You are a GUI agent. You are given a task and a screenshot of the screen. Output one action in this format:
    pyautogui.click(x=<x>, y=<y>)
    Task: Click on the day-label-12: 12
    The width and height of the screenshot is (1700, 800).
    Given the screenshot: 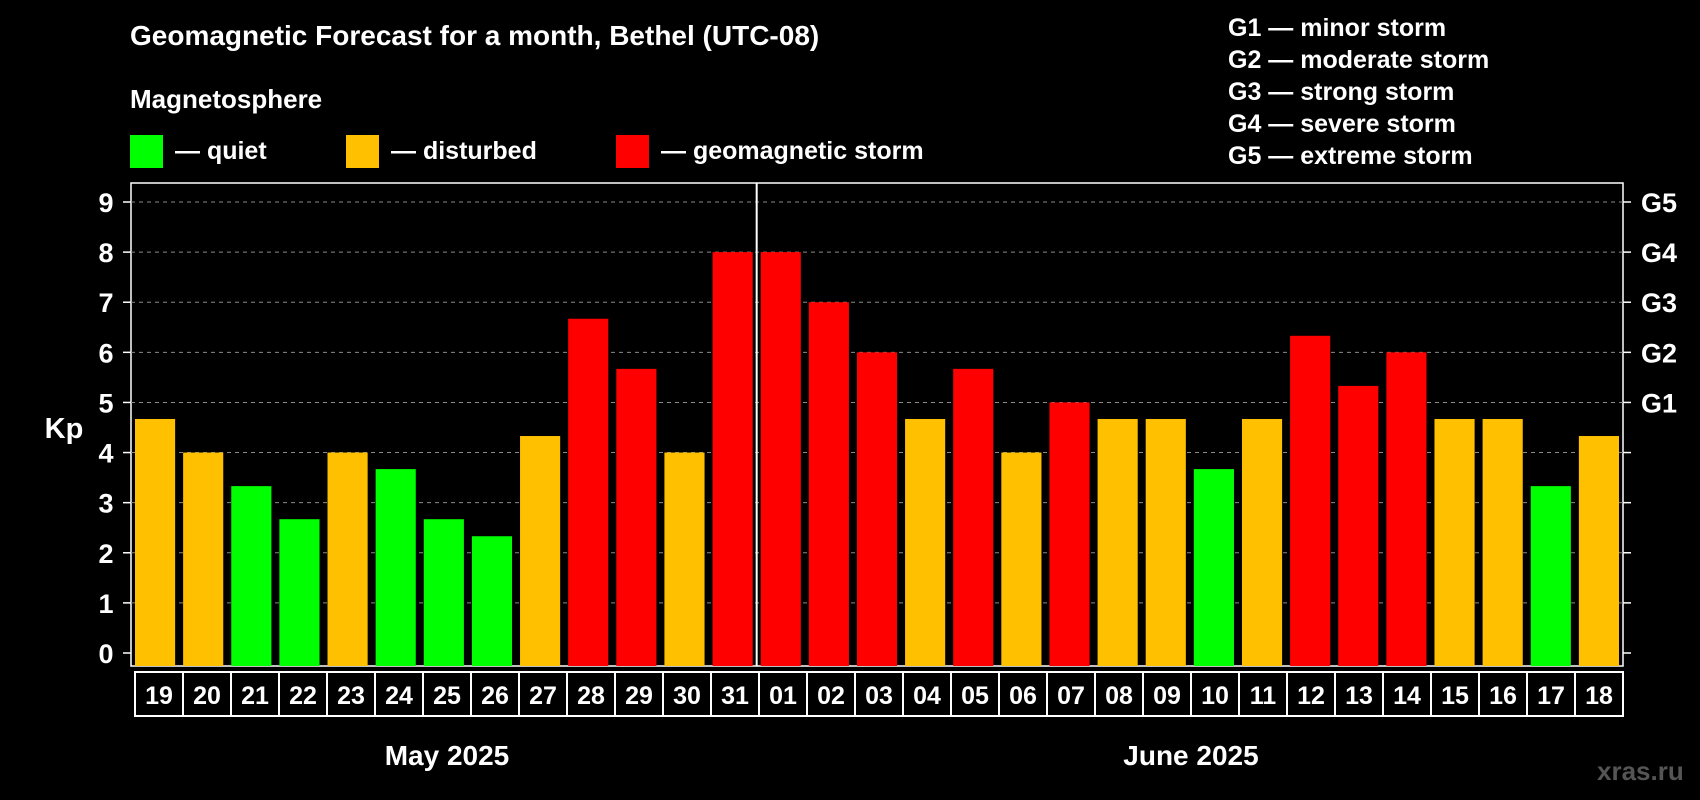 What is the action you would take?
    pyautogui.click(x=1311, y=696)
    